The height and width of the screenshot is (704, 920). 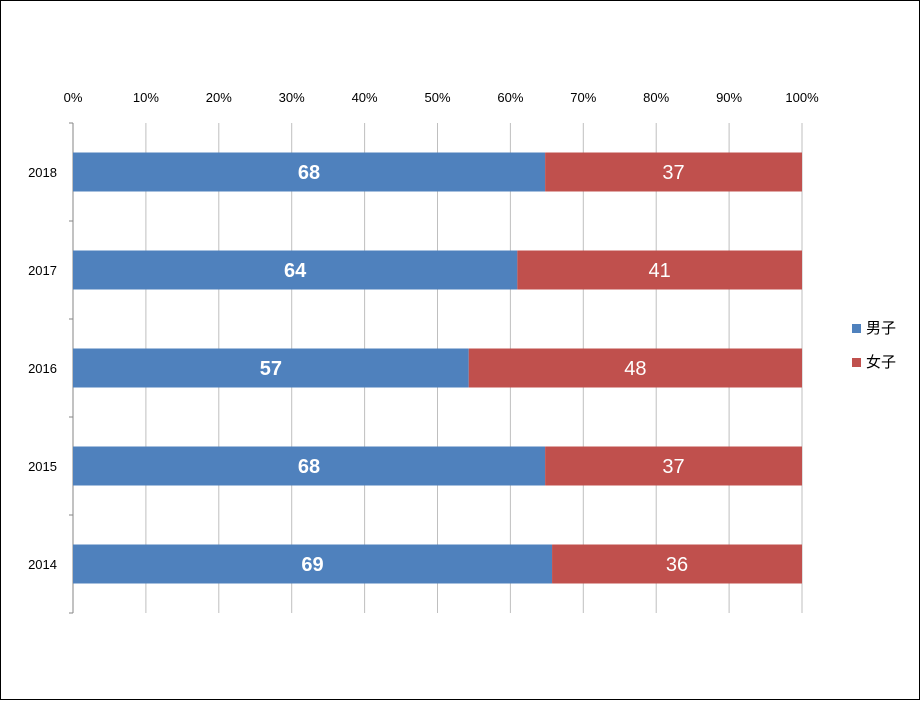 I want to click on data-label: 48, so click(x=635, y=369).